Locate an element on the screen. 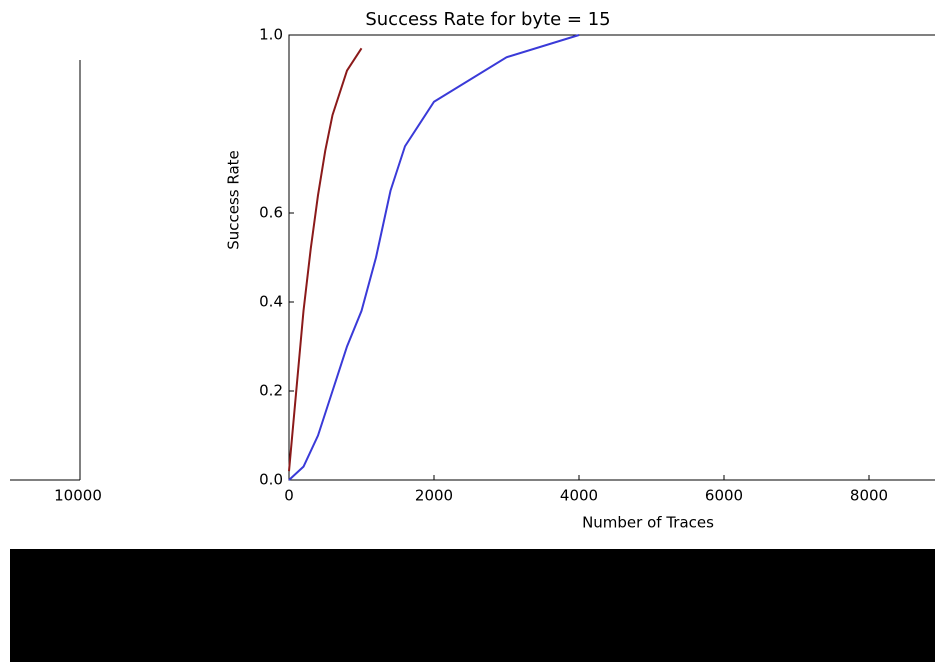  x-tick-label: 0 is located at coordinates (289, 496).